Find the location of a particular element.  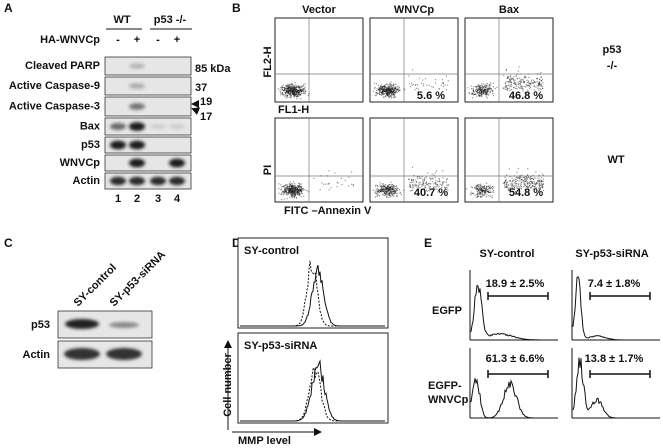

column-header: Bax is located at coordinates (509, 10).